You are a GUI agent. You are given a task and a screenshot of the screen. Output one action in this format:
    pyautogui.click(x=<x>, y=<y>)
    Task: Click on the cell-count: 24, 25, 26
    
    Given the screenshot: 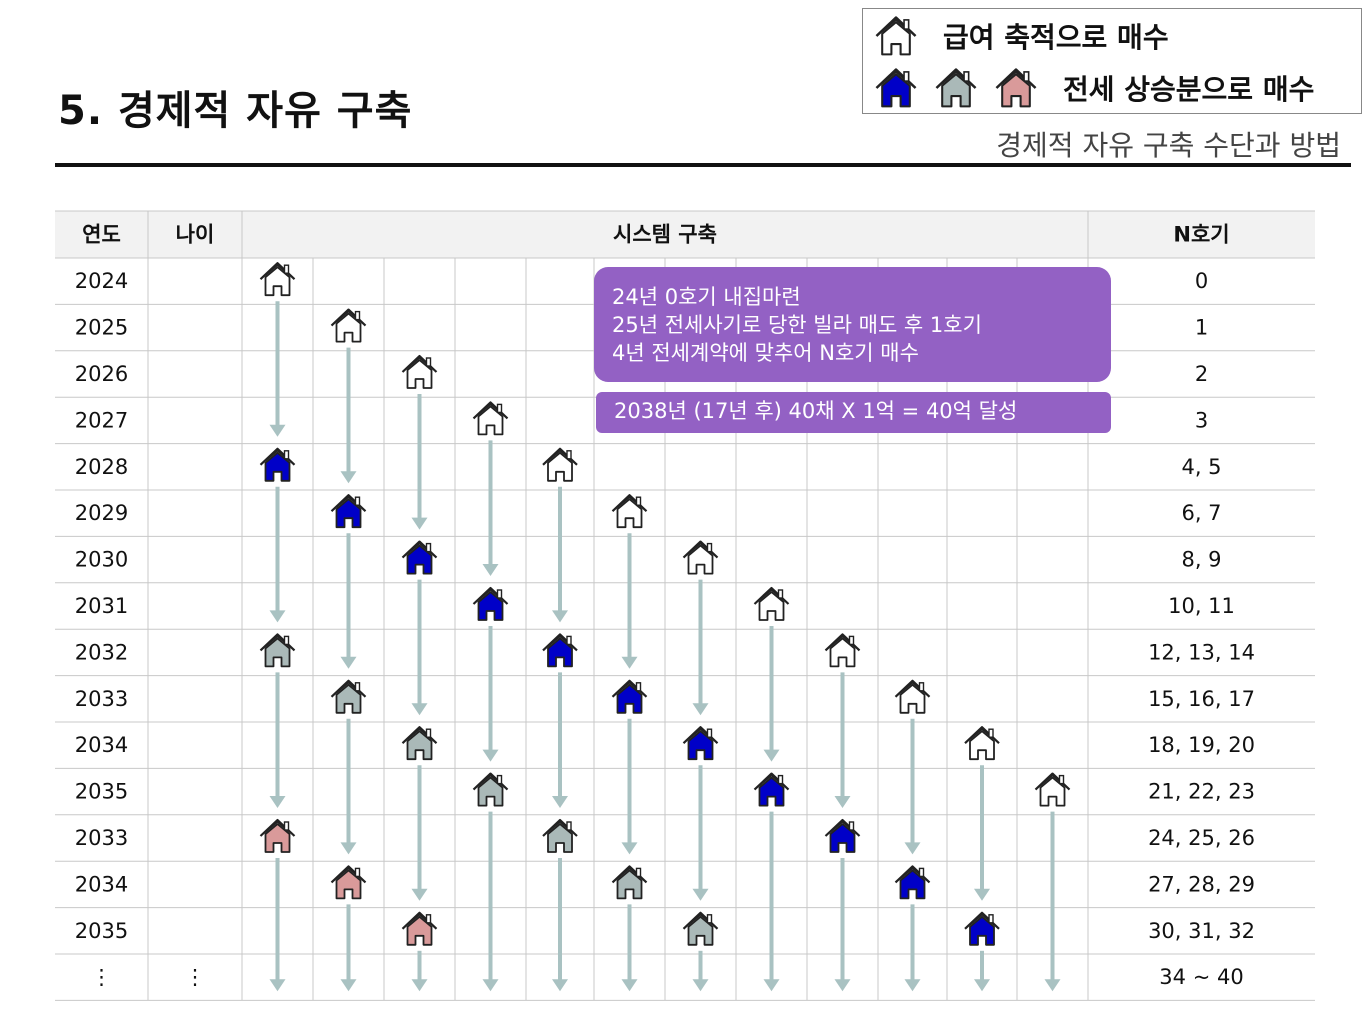 What is the action you would take?
    pyautogui.click(x=1201, y=838)
    